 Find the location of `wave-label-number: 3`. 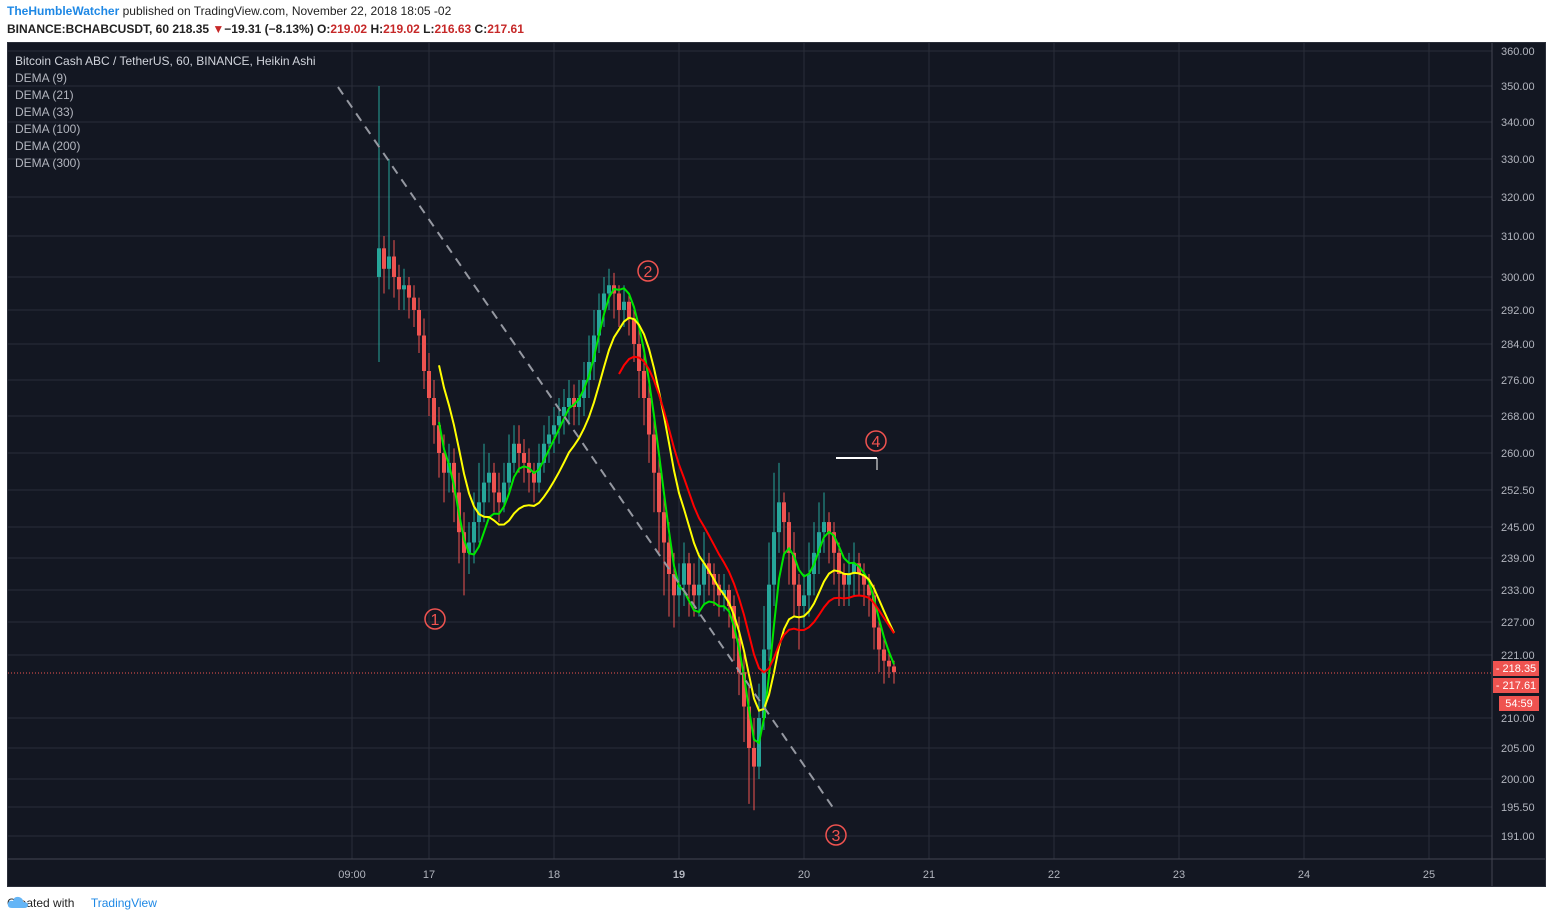

wave-label-number: 3 is located at coordinates (836, 836).